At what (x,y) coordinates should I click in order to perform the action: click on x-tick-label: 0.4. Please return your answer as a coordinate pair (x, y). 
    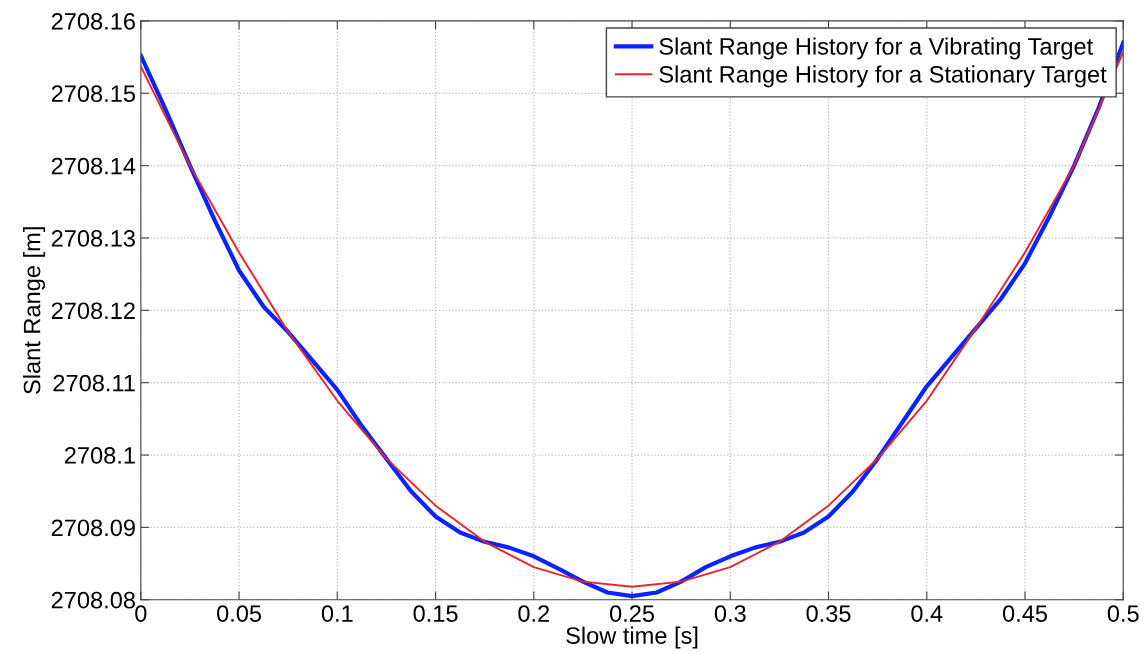
    Looking at the image, I should click on (927, 613).